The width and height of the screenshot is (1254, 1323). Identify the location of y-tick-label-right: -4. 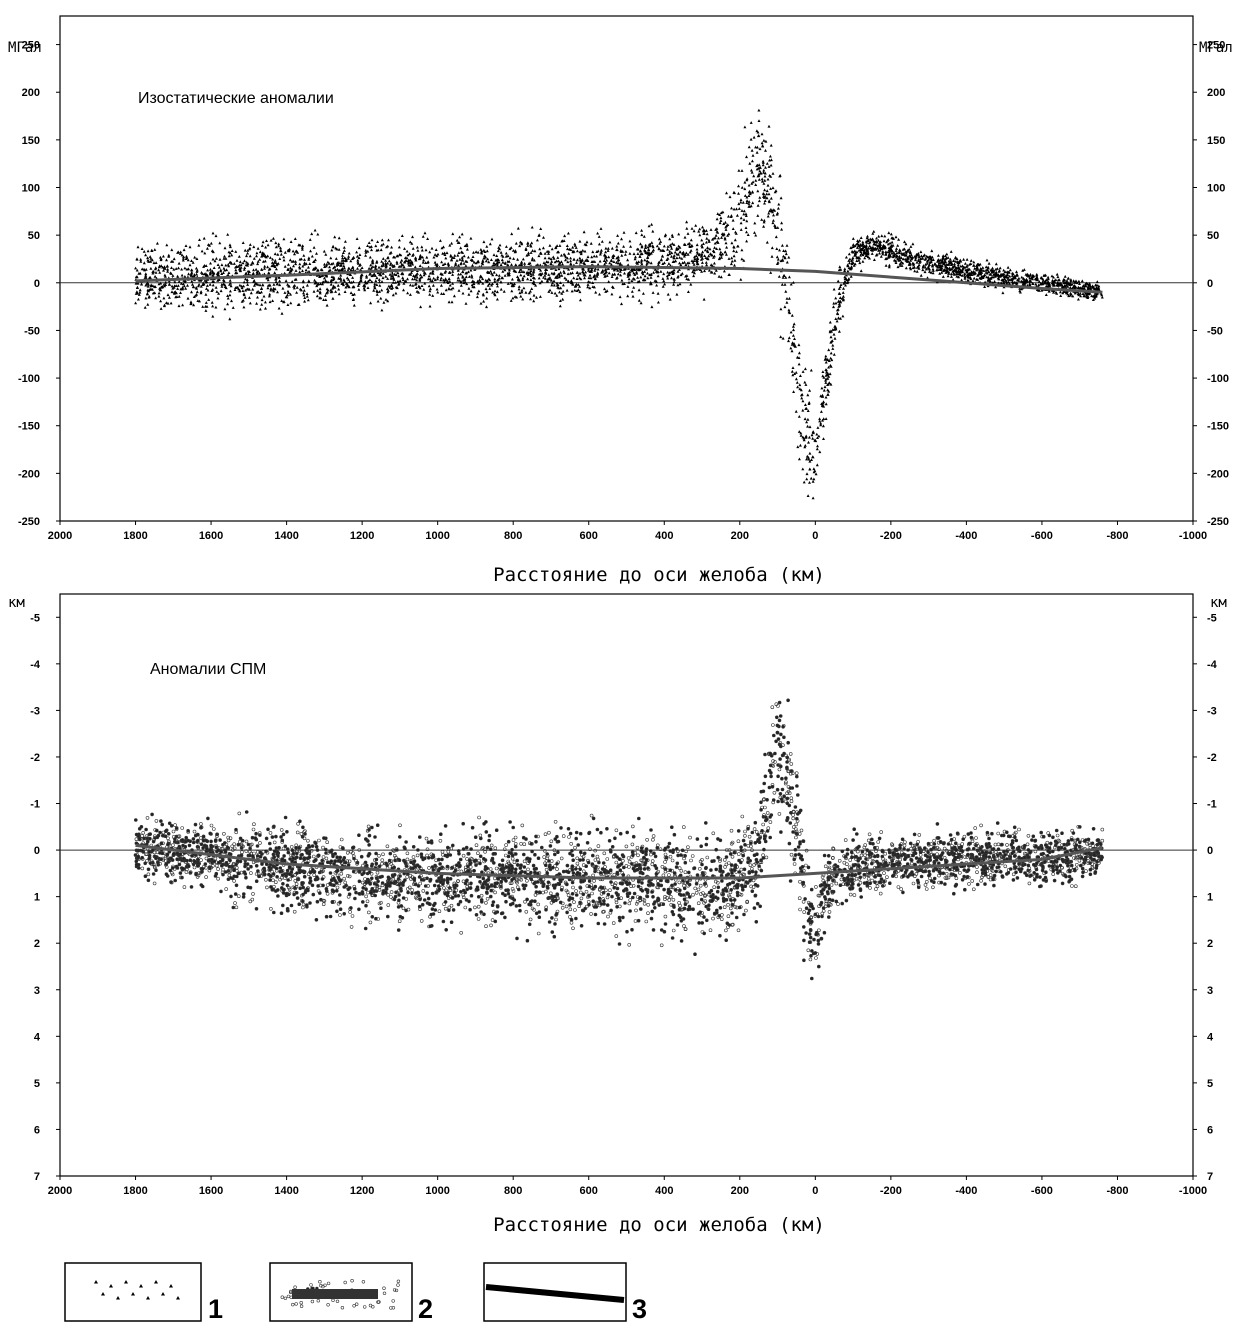
(1212, 665).